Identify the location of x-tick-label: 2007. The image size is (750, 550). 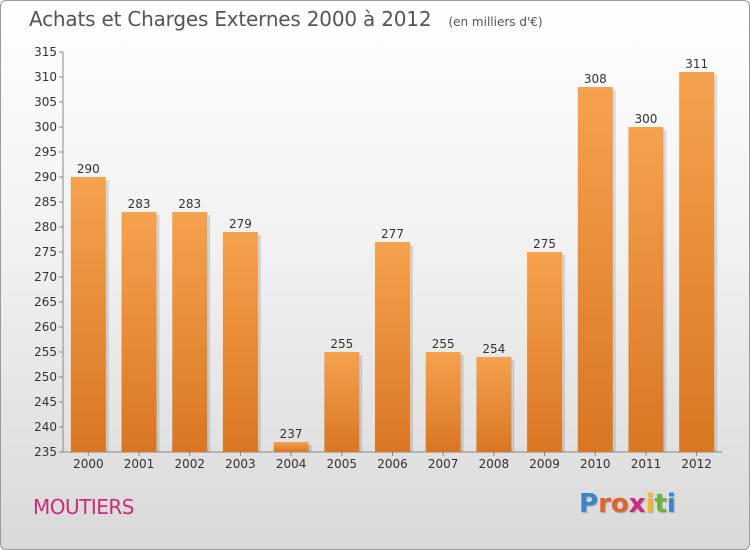
(443, 464).